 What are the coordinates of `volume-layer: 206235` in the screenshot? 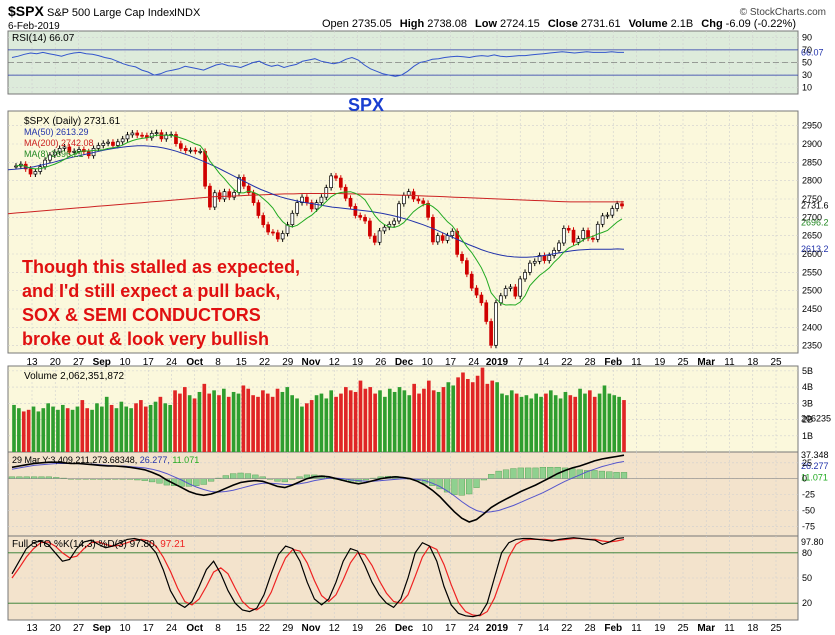 It's located at (423, 409).